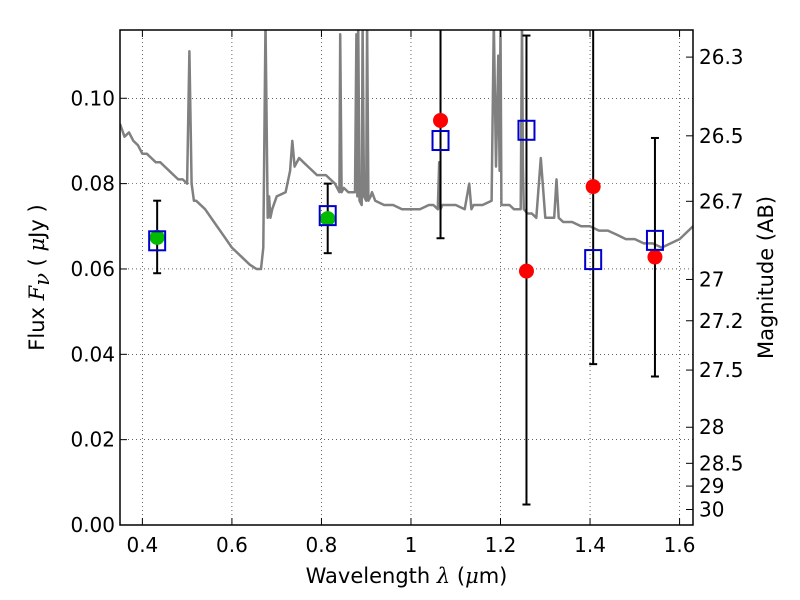 This screenshot has width=800, height=600. What do you see at coordinates (92, 525) in the screenshot?
I see `y-tick-label: 0.00` at bounding box center [92, 525].